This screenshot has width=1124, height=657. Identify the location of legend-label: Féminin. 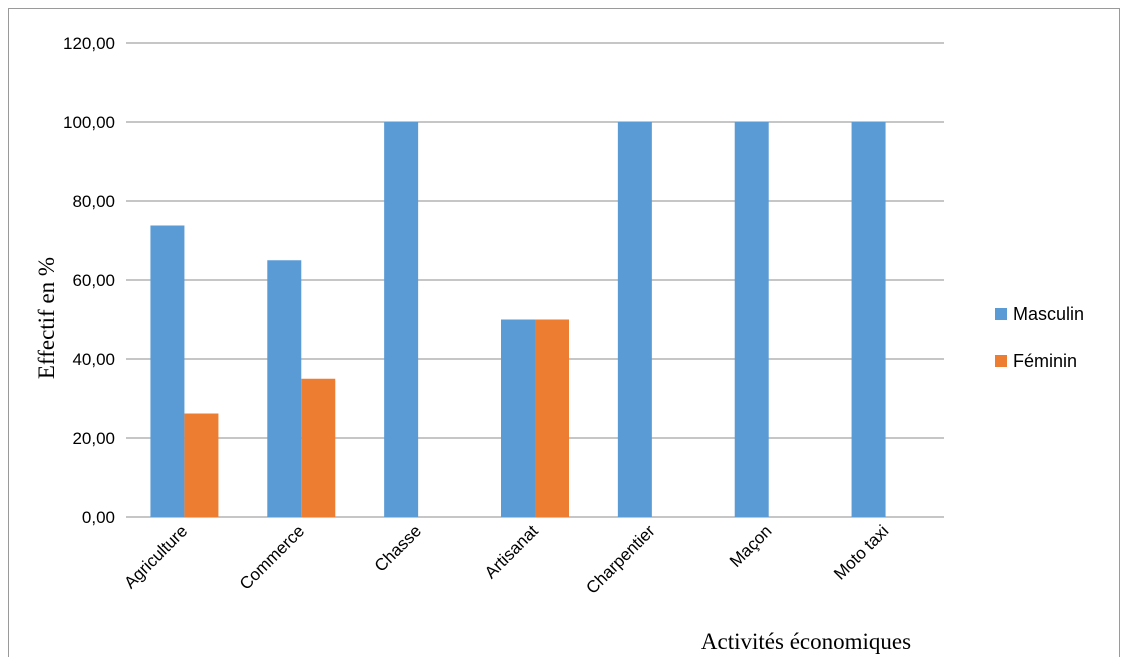
(1045, 361).